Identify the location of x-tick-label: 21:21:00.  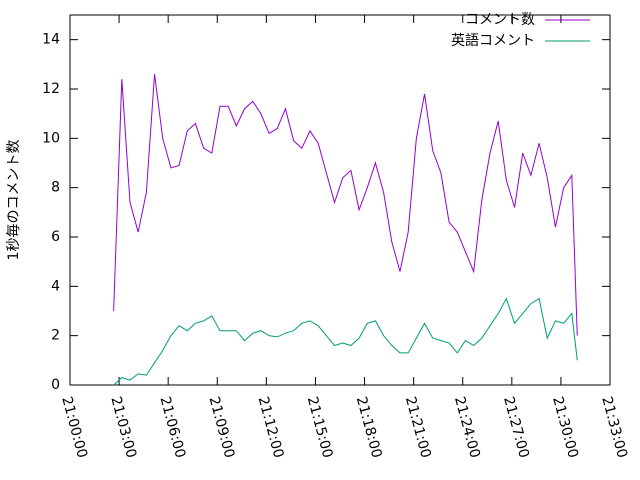
(418, 427).